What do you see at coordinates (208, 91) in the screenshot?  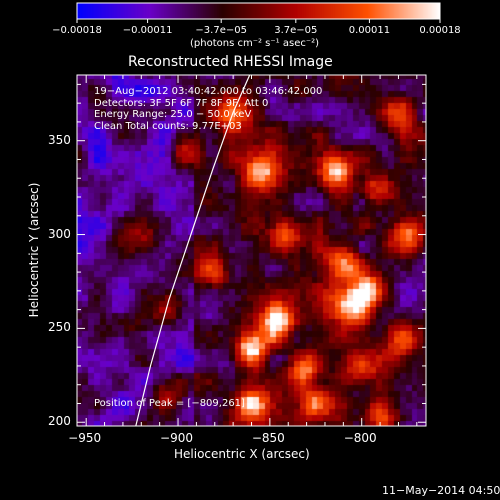 I see `info-time-range: 19−Aug−2012 03:40:42.000 to 03:46:42.000` at bounding box center [208, 91].